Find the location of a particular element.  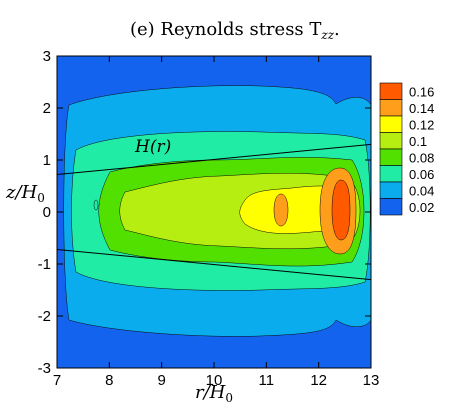

y-tick-label: 3 is located at coordinates (47, 56).